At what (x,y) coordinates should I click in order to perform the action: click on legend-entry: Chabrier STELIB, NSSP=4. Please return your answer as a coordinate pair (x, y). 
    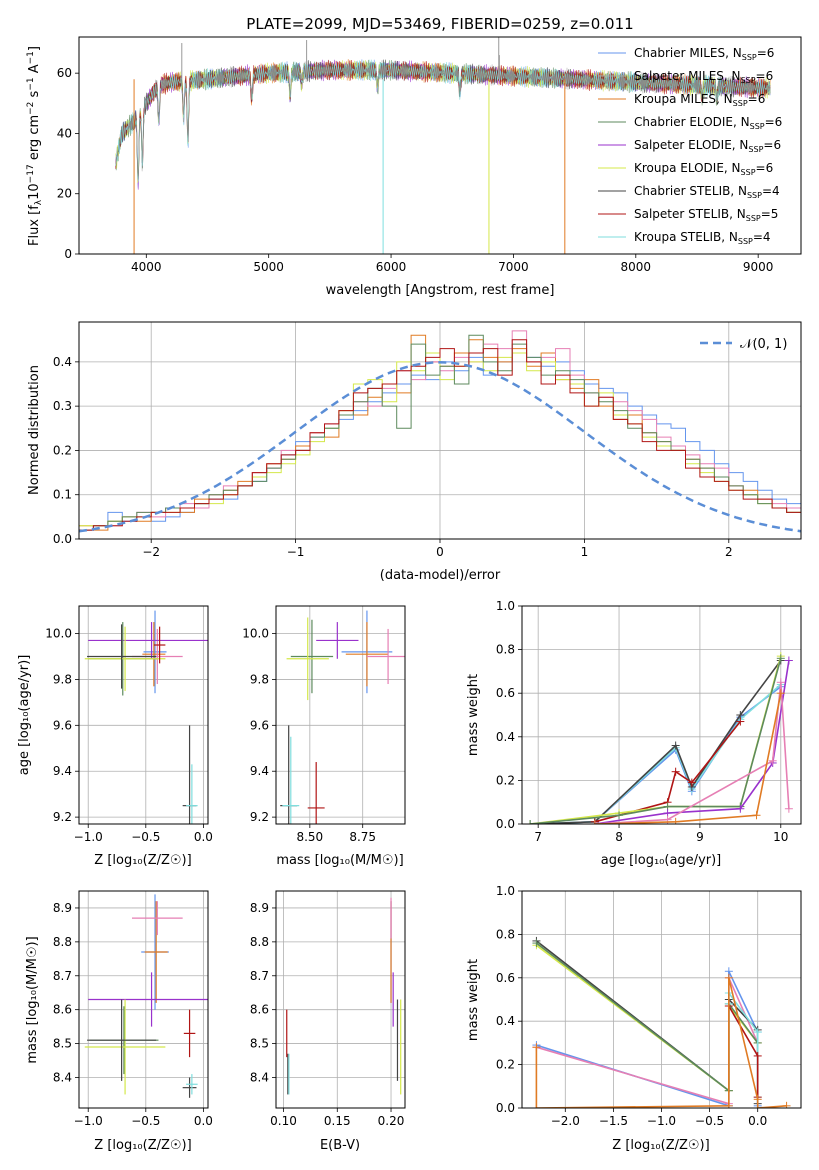
    Looking at the image, I should click on (707, 192).